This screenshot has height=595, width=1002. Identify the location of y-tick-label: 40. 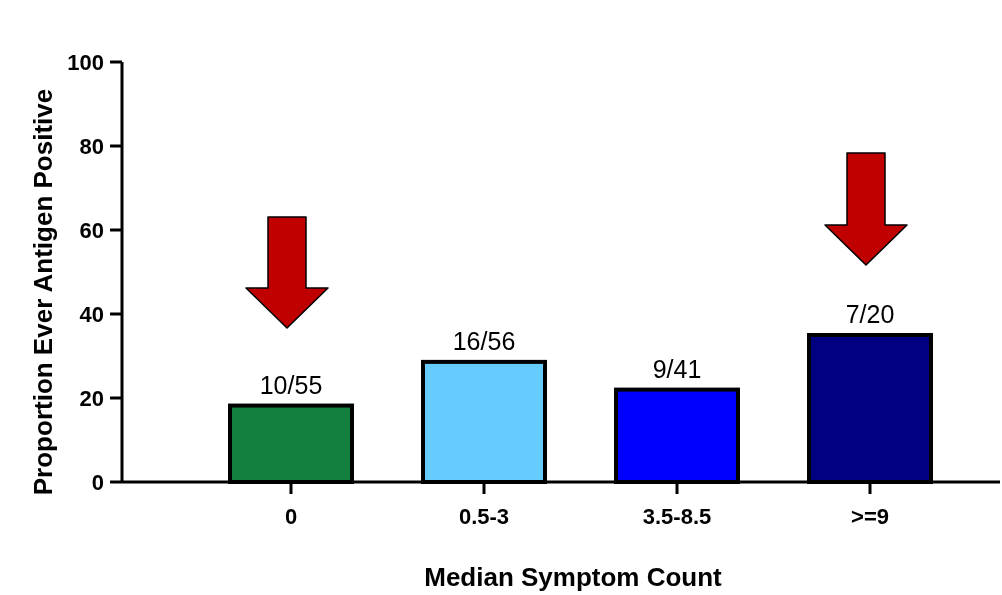
(91, 314).